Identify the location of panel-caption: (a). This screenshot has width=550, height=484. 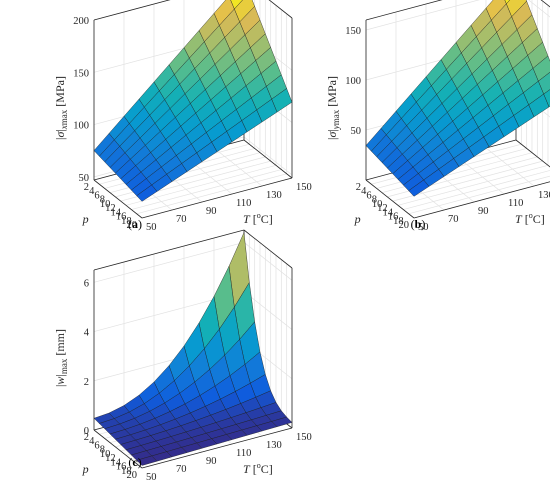
(135, 224).